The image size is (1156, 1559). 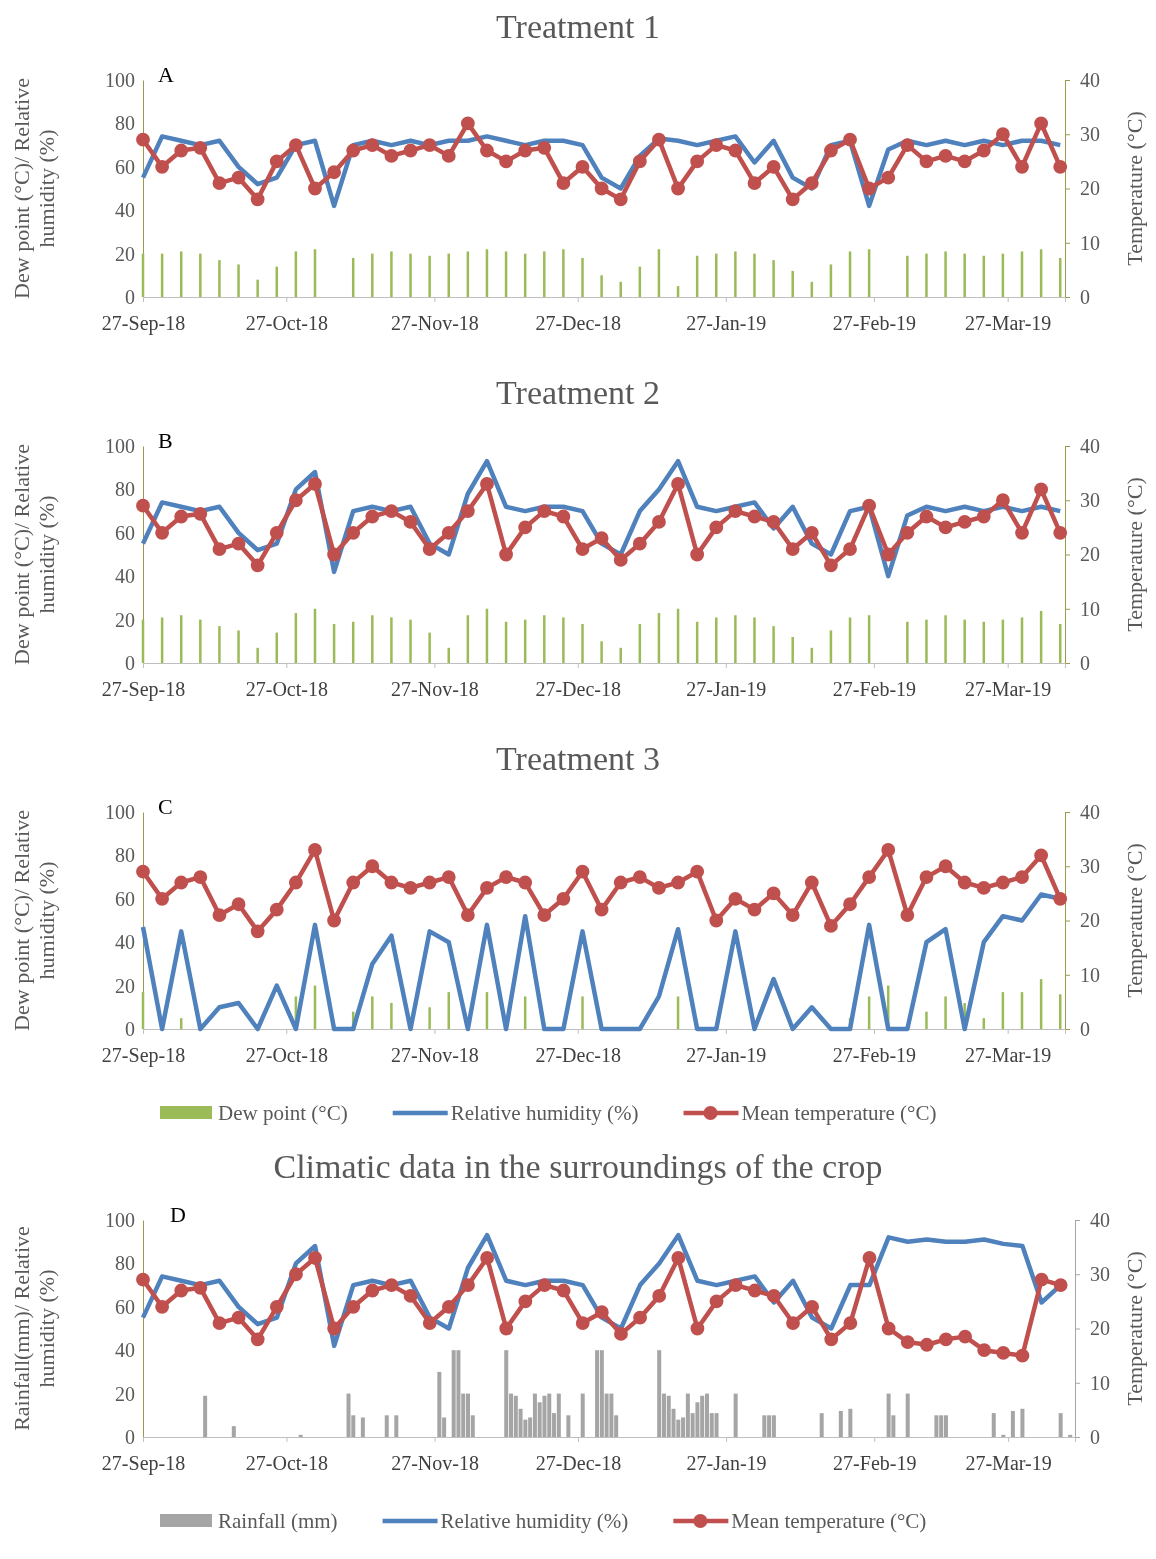 I want to click on line-series, so click(x=601, y=171).